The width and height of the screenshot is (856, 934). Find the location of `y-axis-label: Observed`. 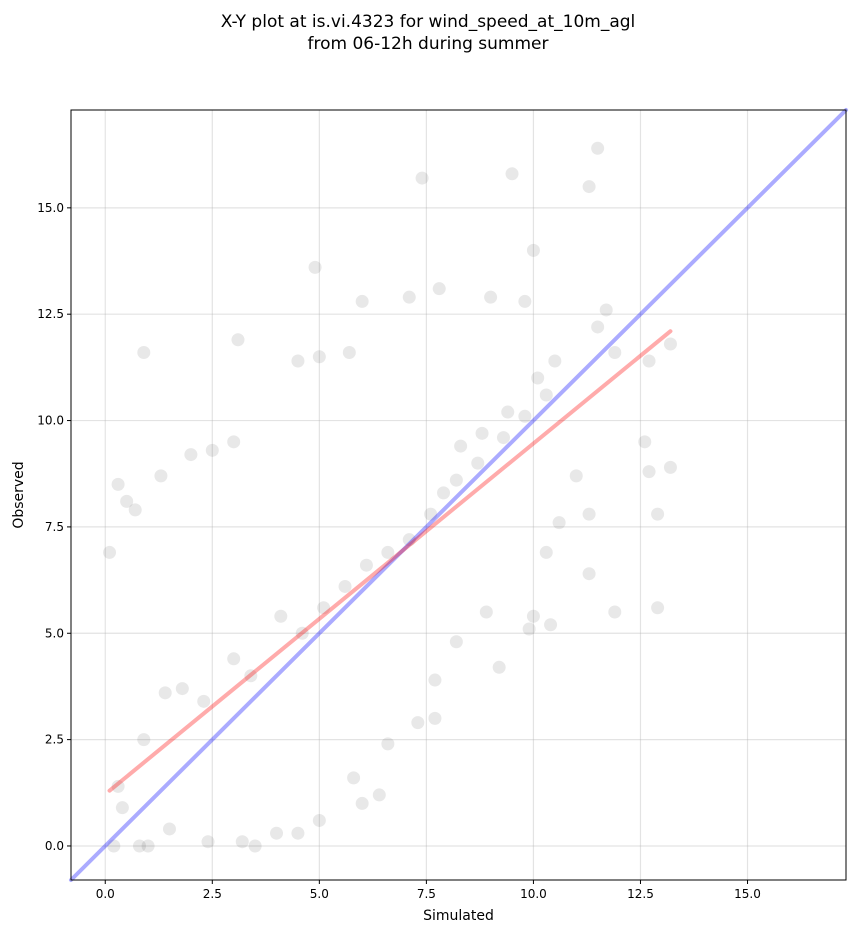

y-axis-label: Observed is located at coordinates (19, 494).